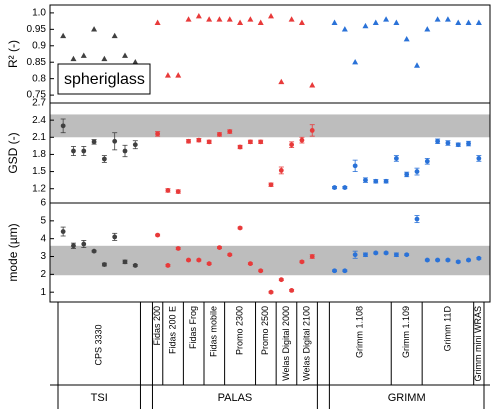  What do you see at coordinates (360, 332) in the screenshot?
I see `device-label: Grimm 1.108` at bounding box center [360, 332].